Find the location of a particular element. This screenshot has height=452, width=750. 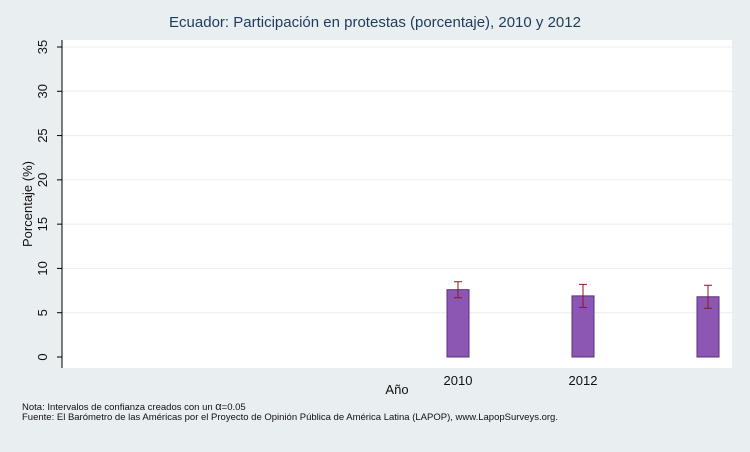

y-tick-label: 35 is located at coordinates (42, 47).